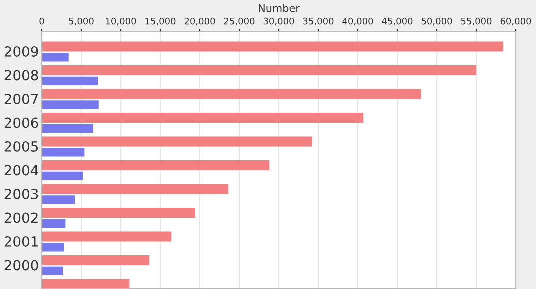 The height and width of the screenshot is (289, 536). What do you see at coordinates (476, 22) in the screenshot?
I see `x-tick-label: 55,000` at bounding box center [476, 22].